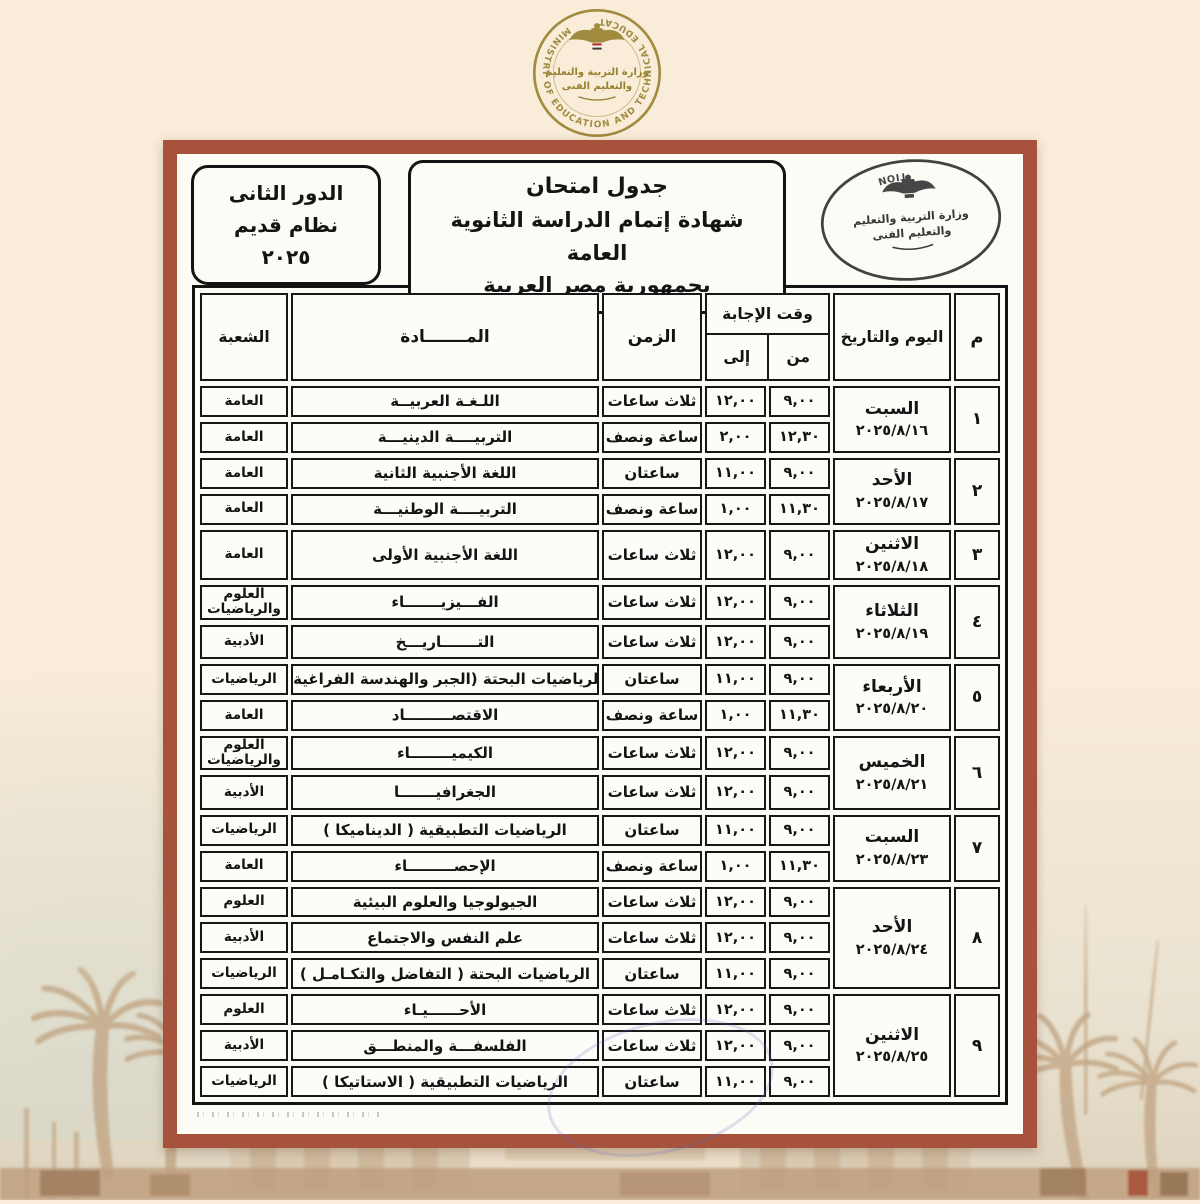  What do you see at coordinates (290, 1114) in the screenshot?
I see `faint-footnote-marks` at bounding box center [290, 1114].